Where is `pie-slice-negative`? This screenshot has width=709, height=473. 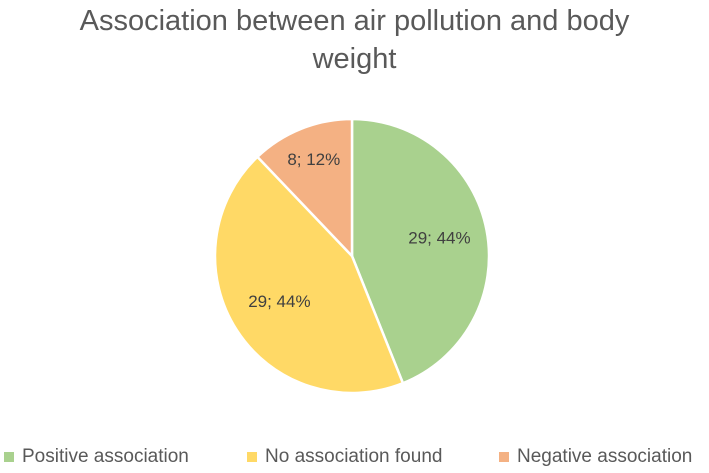
pie-slice-negative is located at coordinates (304, 188).